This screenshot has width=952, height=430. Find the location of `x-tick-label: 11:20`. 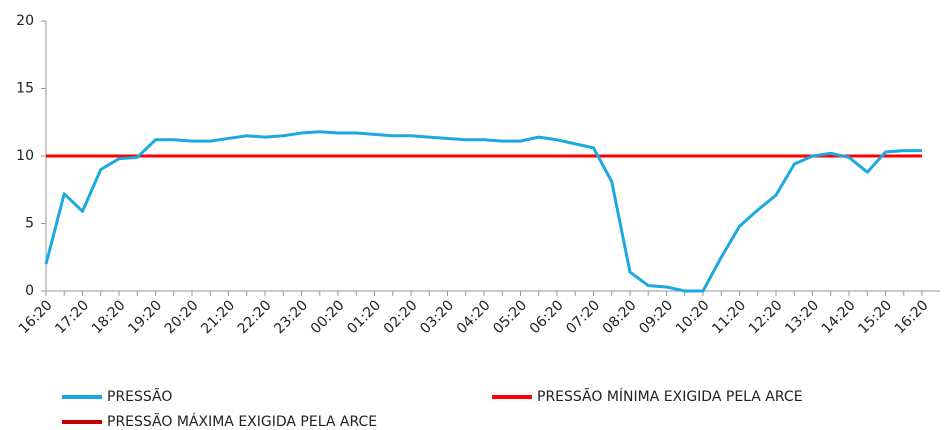

x-tick-label: 11:20 is located at coordinates (729, 317).